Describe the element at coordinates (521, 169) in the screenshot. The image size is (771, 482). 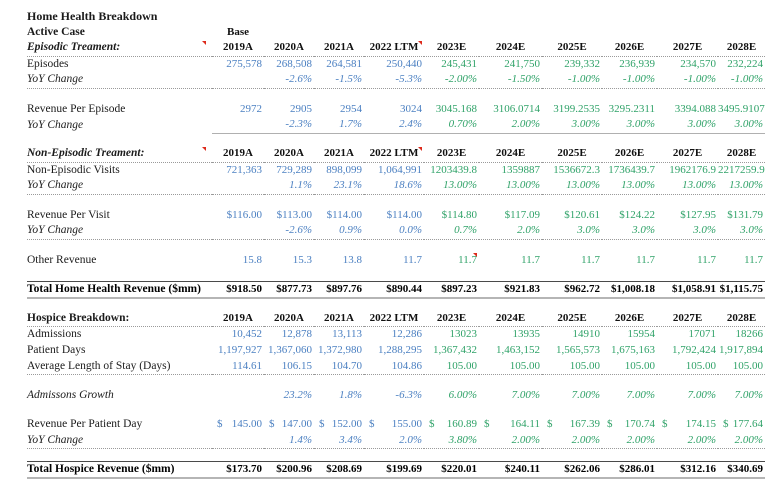
I see `cell-non-episodic-visits-2024E: 1359887` at that location.